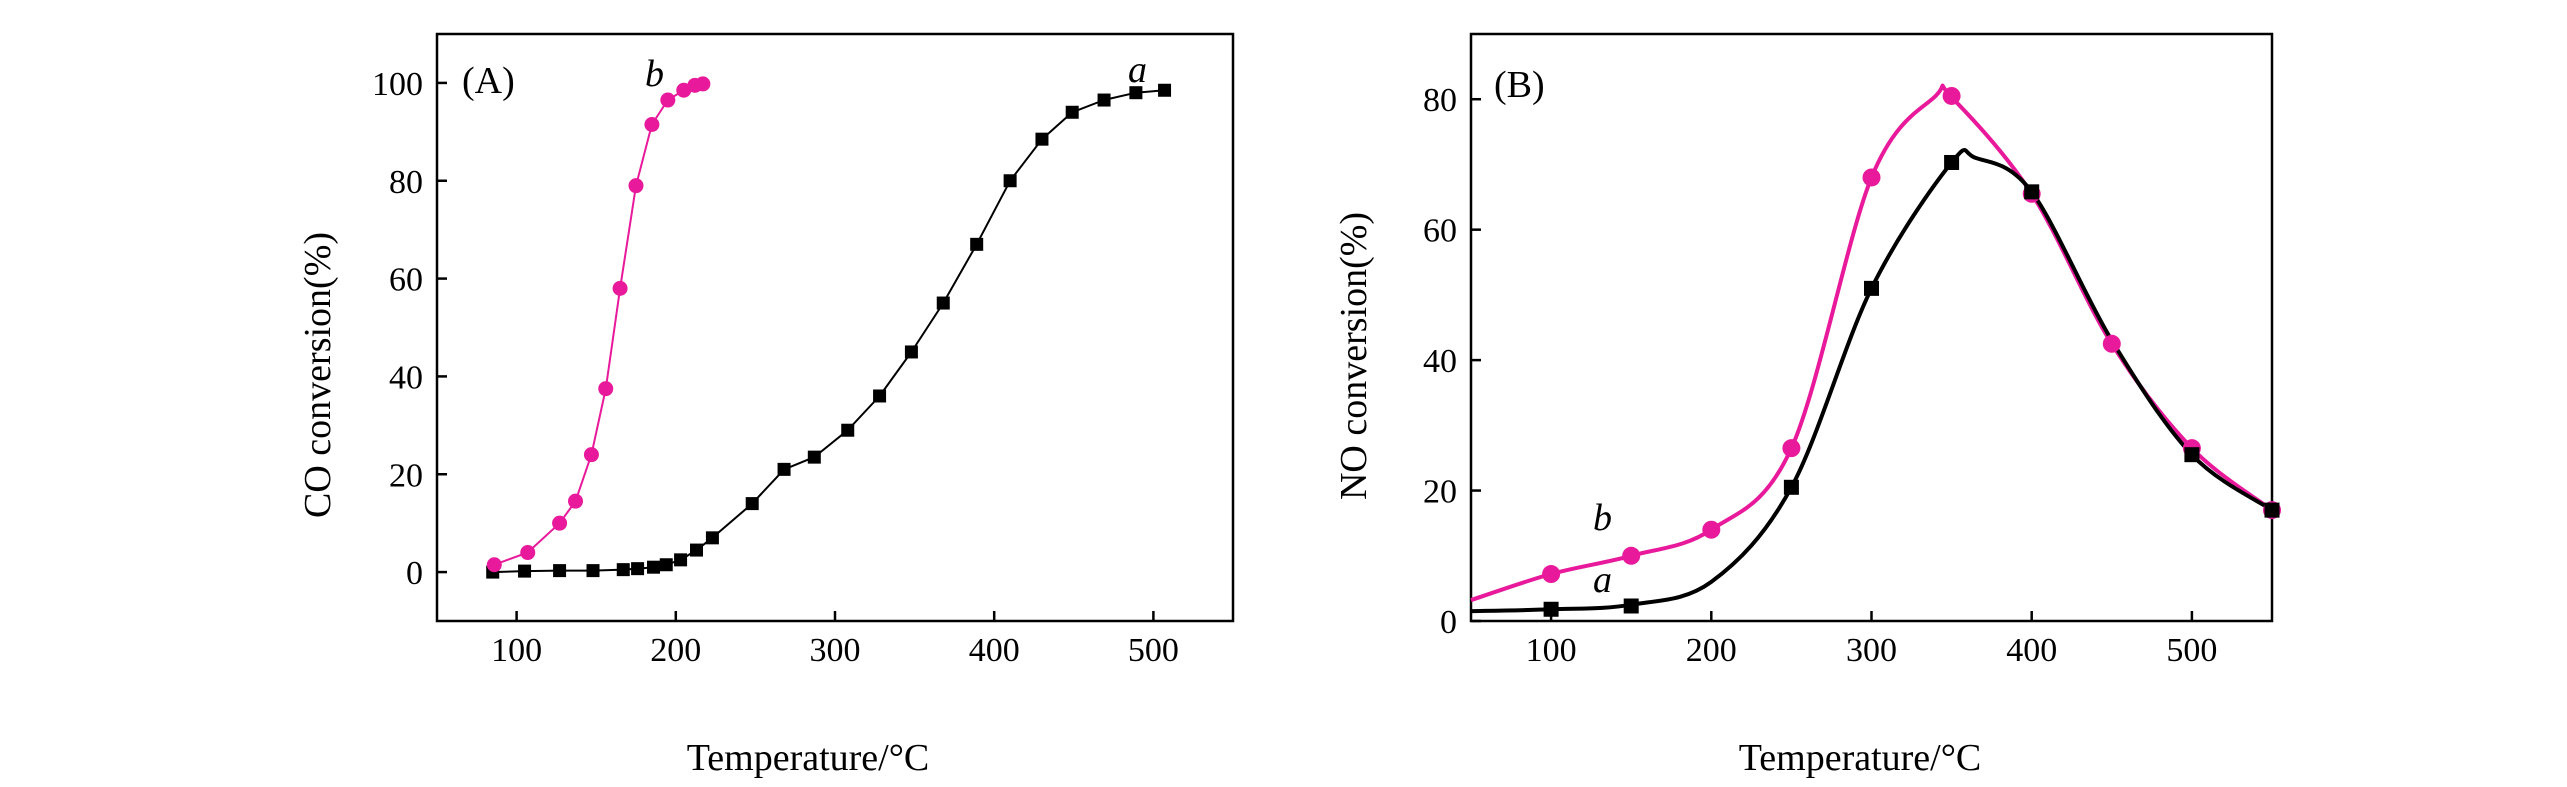 The height and width of the screenshot is (787, 2567). What do you see at coordinates (1153, 650) in the screenshot?
I see `x-tick-label-a-500: 500` at bounding box center [1153, 650].